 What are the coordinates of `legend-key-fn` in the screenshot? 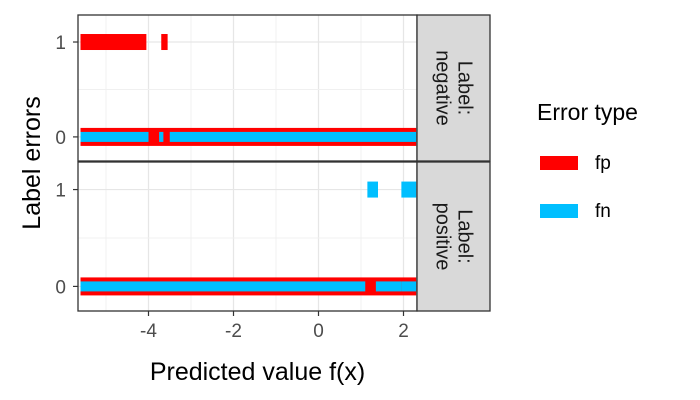 It's located at (559, 211).